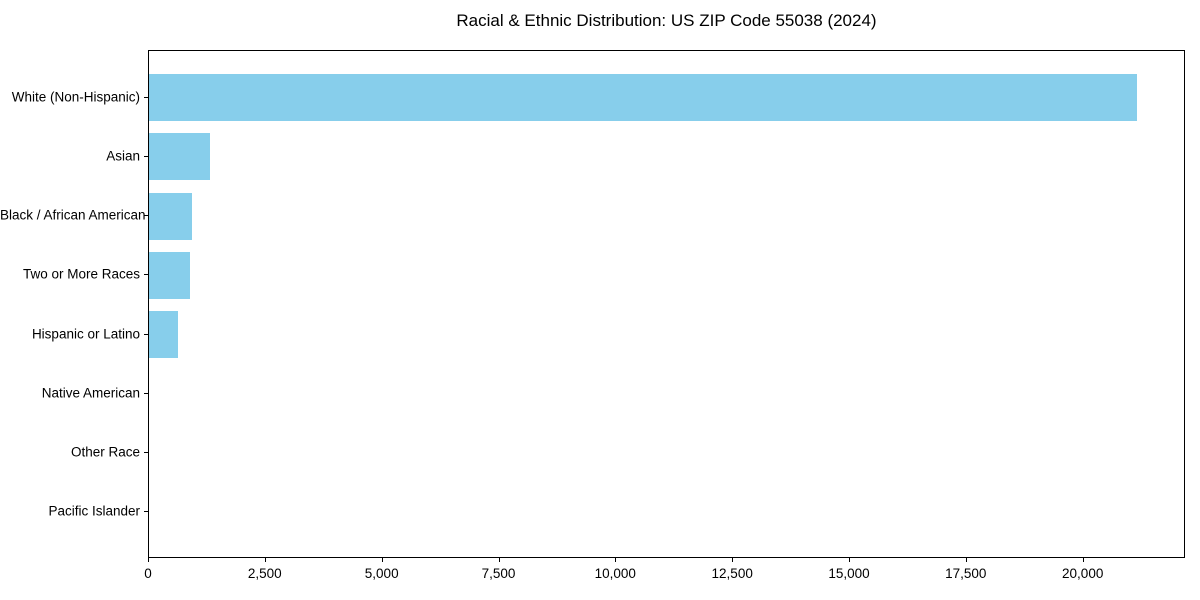  I want to click on x-tick-label-17-500: 17,500, so click(966, 573).